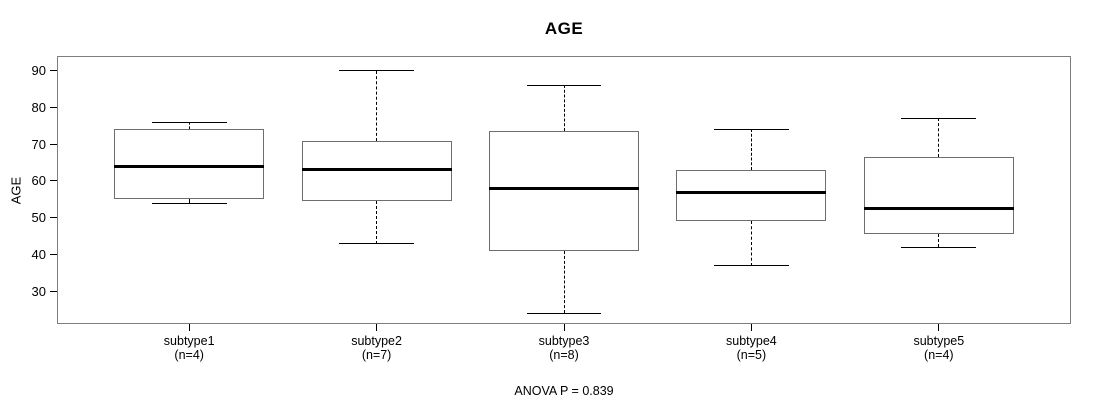 Image resolution: width=1100 pixels, height=400 pixels. What do you see at coordinates (376, 341) in the screenshot?
I see `group-name: subtype2` at bounding box center [376, 341].